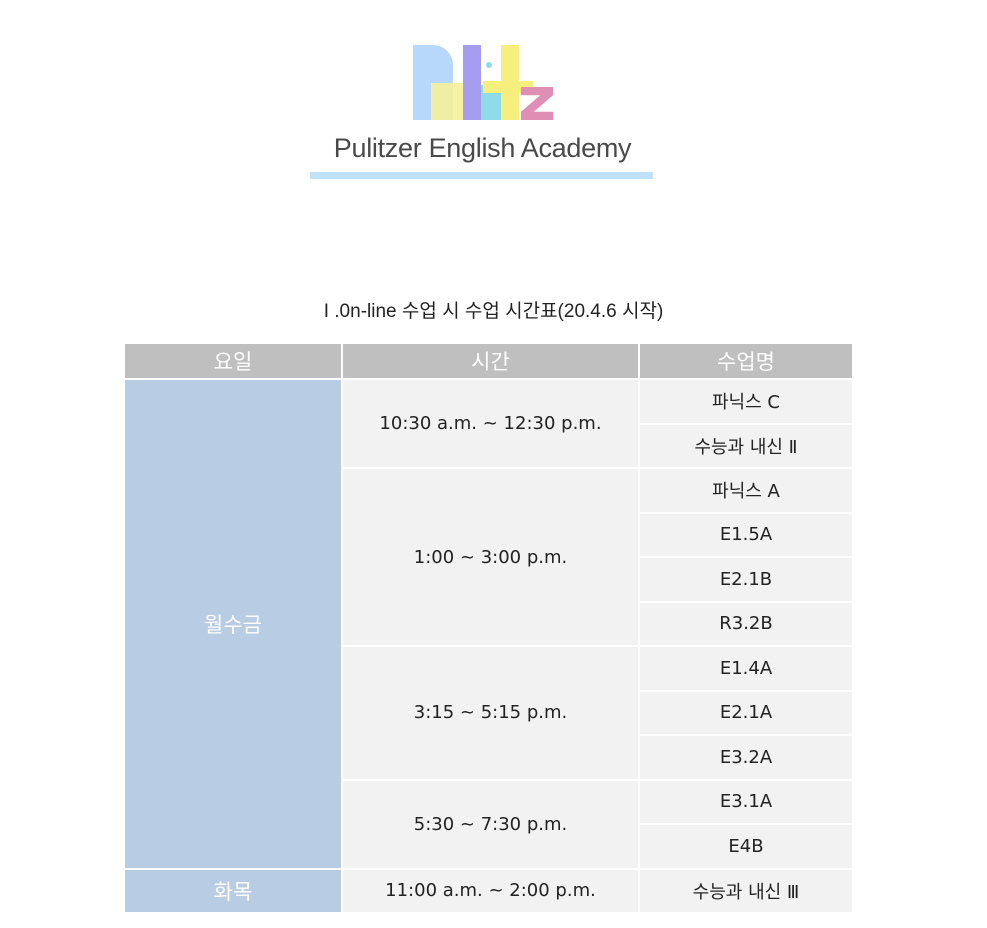 This screenshot has height=928, width=987. I want to click on class-cell: E1.4A, so click(746, 668).